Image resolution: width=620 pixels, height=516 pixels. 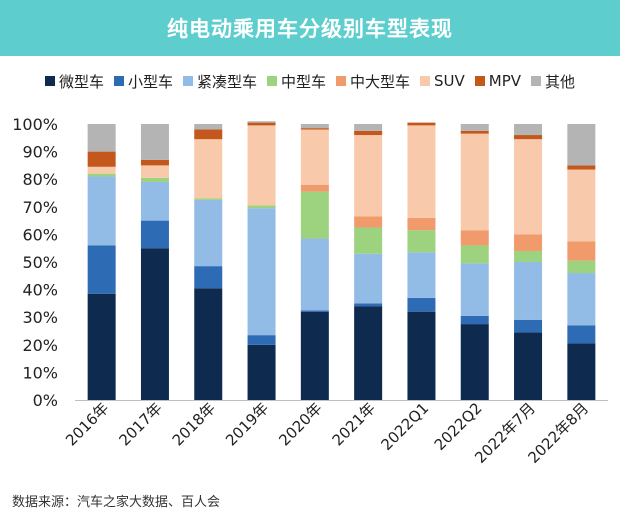 What do you see at coordinates (226, 81) in the screenshot?
I see `legend-label: 紧凑型车` at bounding box center [226, 81].